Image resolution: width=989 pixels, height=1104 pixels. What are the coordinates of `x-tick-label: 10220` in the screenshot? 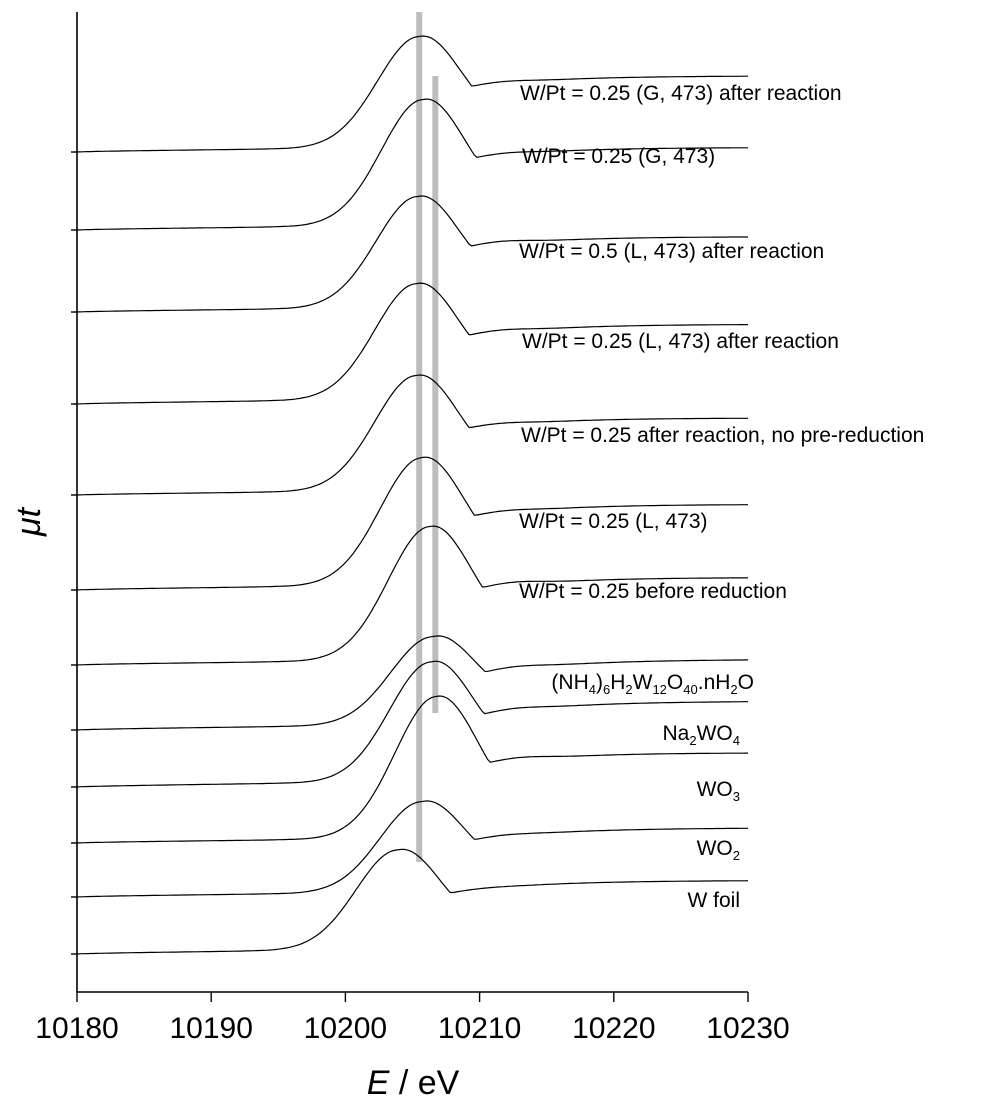 It's located at (613, 1028).